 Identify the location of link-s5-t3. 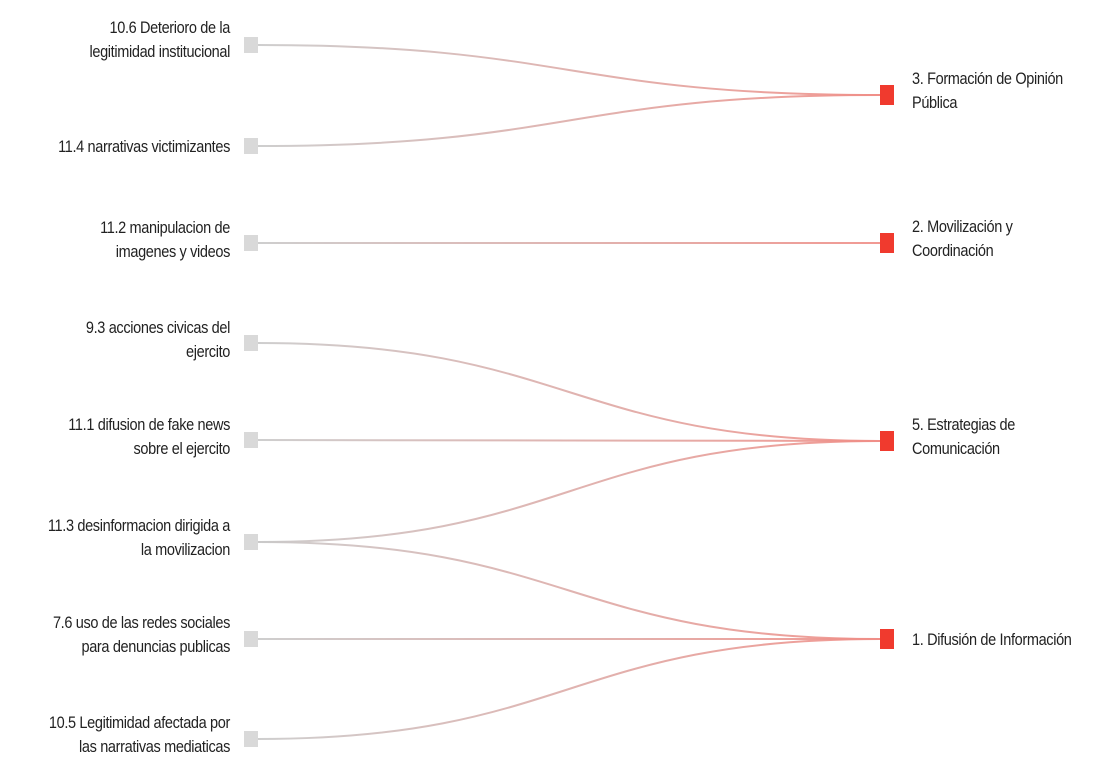
(569, 440).